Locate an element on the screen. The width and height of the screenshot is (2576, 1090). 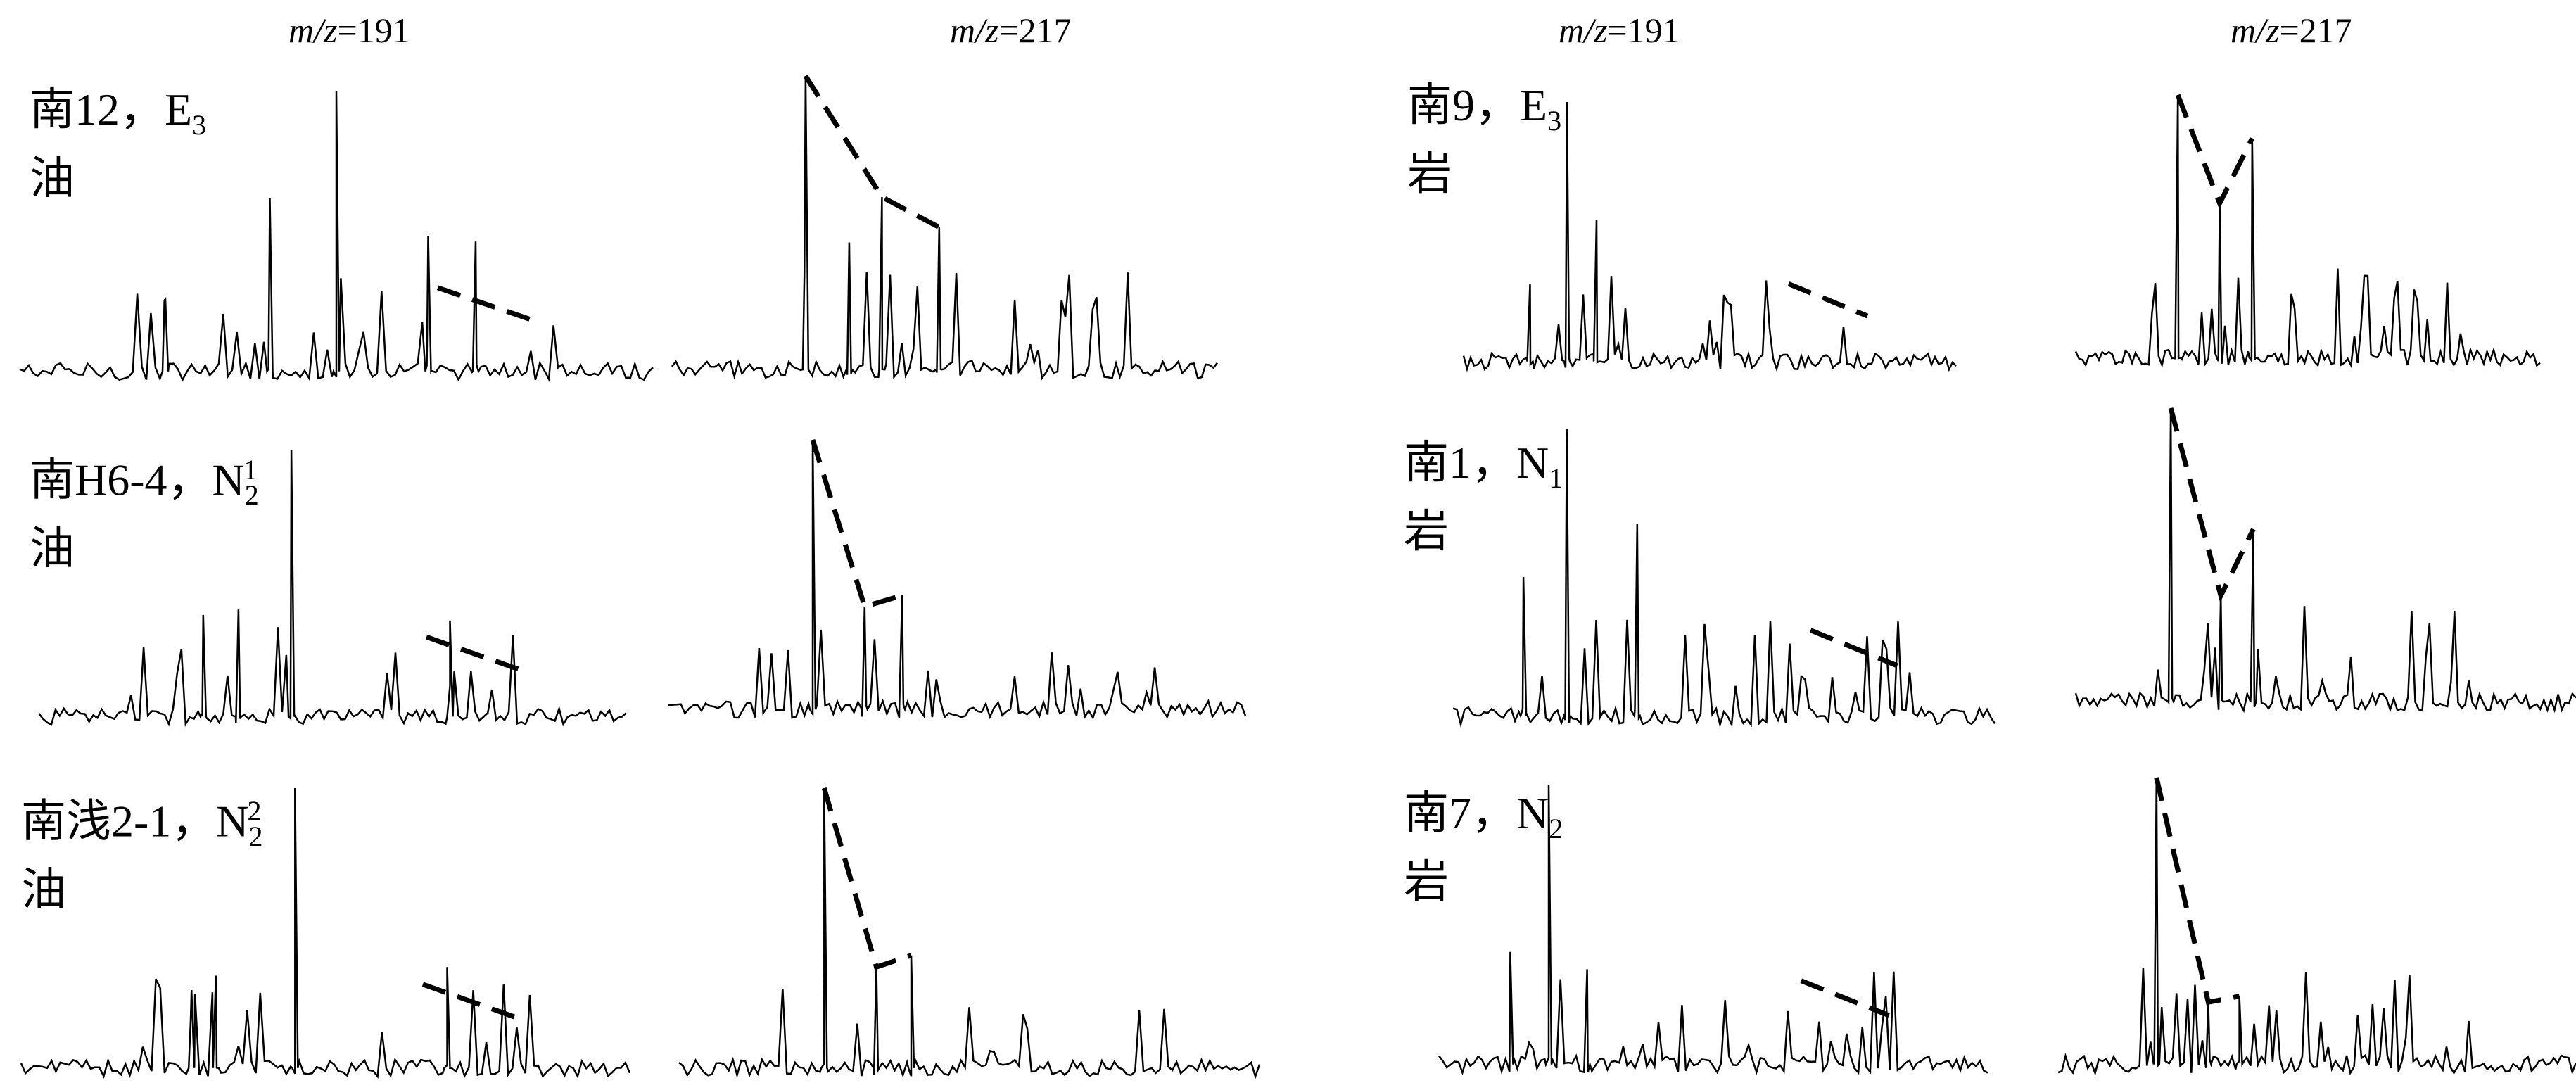
sample-label-2: 南H6-4，N21 油 is located at coordinates (144, 514).